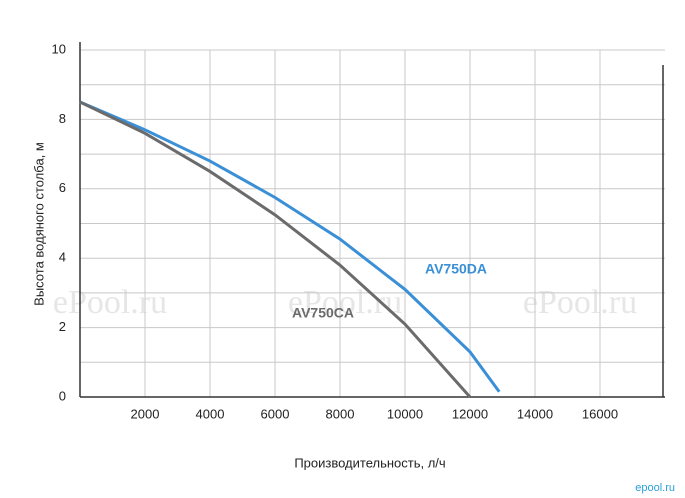  What do you see at coordinates (59, 48) in the screenshot?
I see `y-tick-label: 10` at bounding box center [59, 48].